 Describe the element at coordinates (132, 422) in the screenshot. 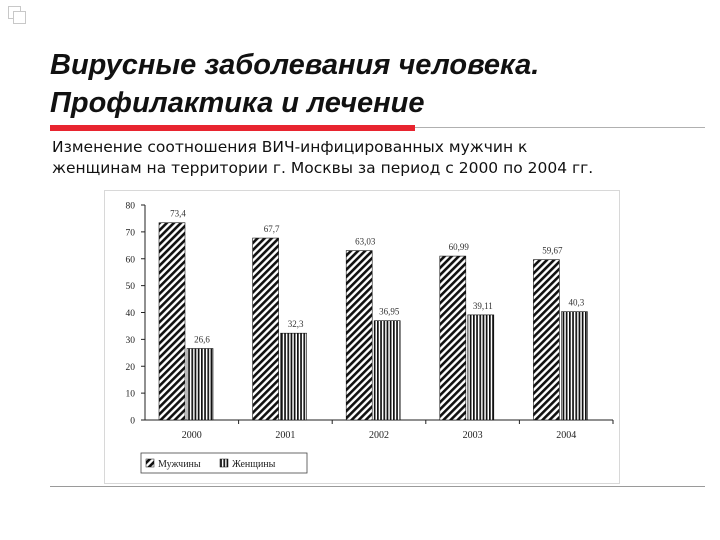

I see `y-tick-label: 0` at that location.